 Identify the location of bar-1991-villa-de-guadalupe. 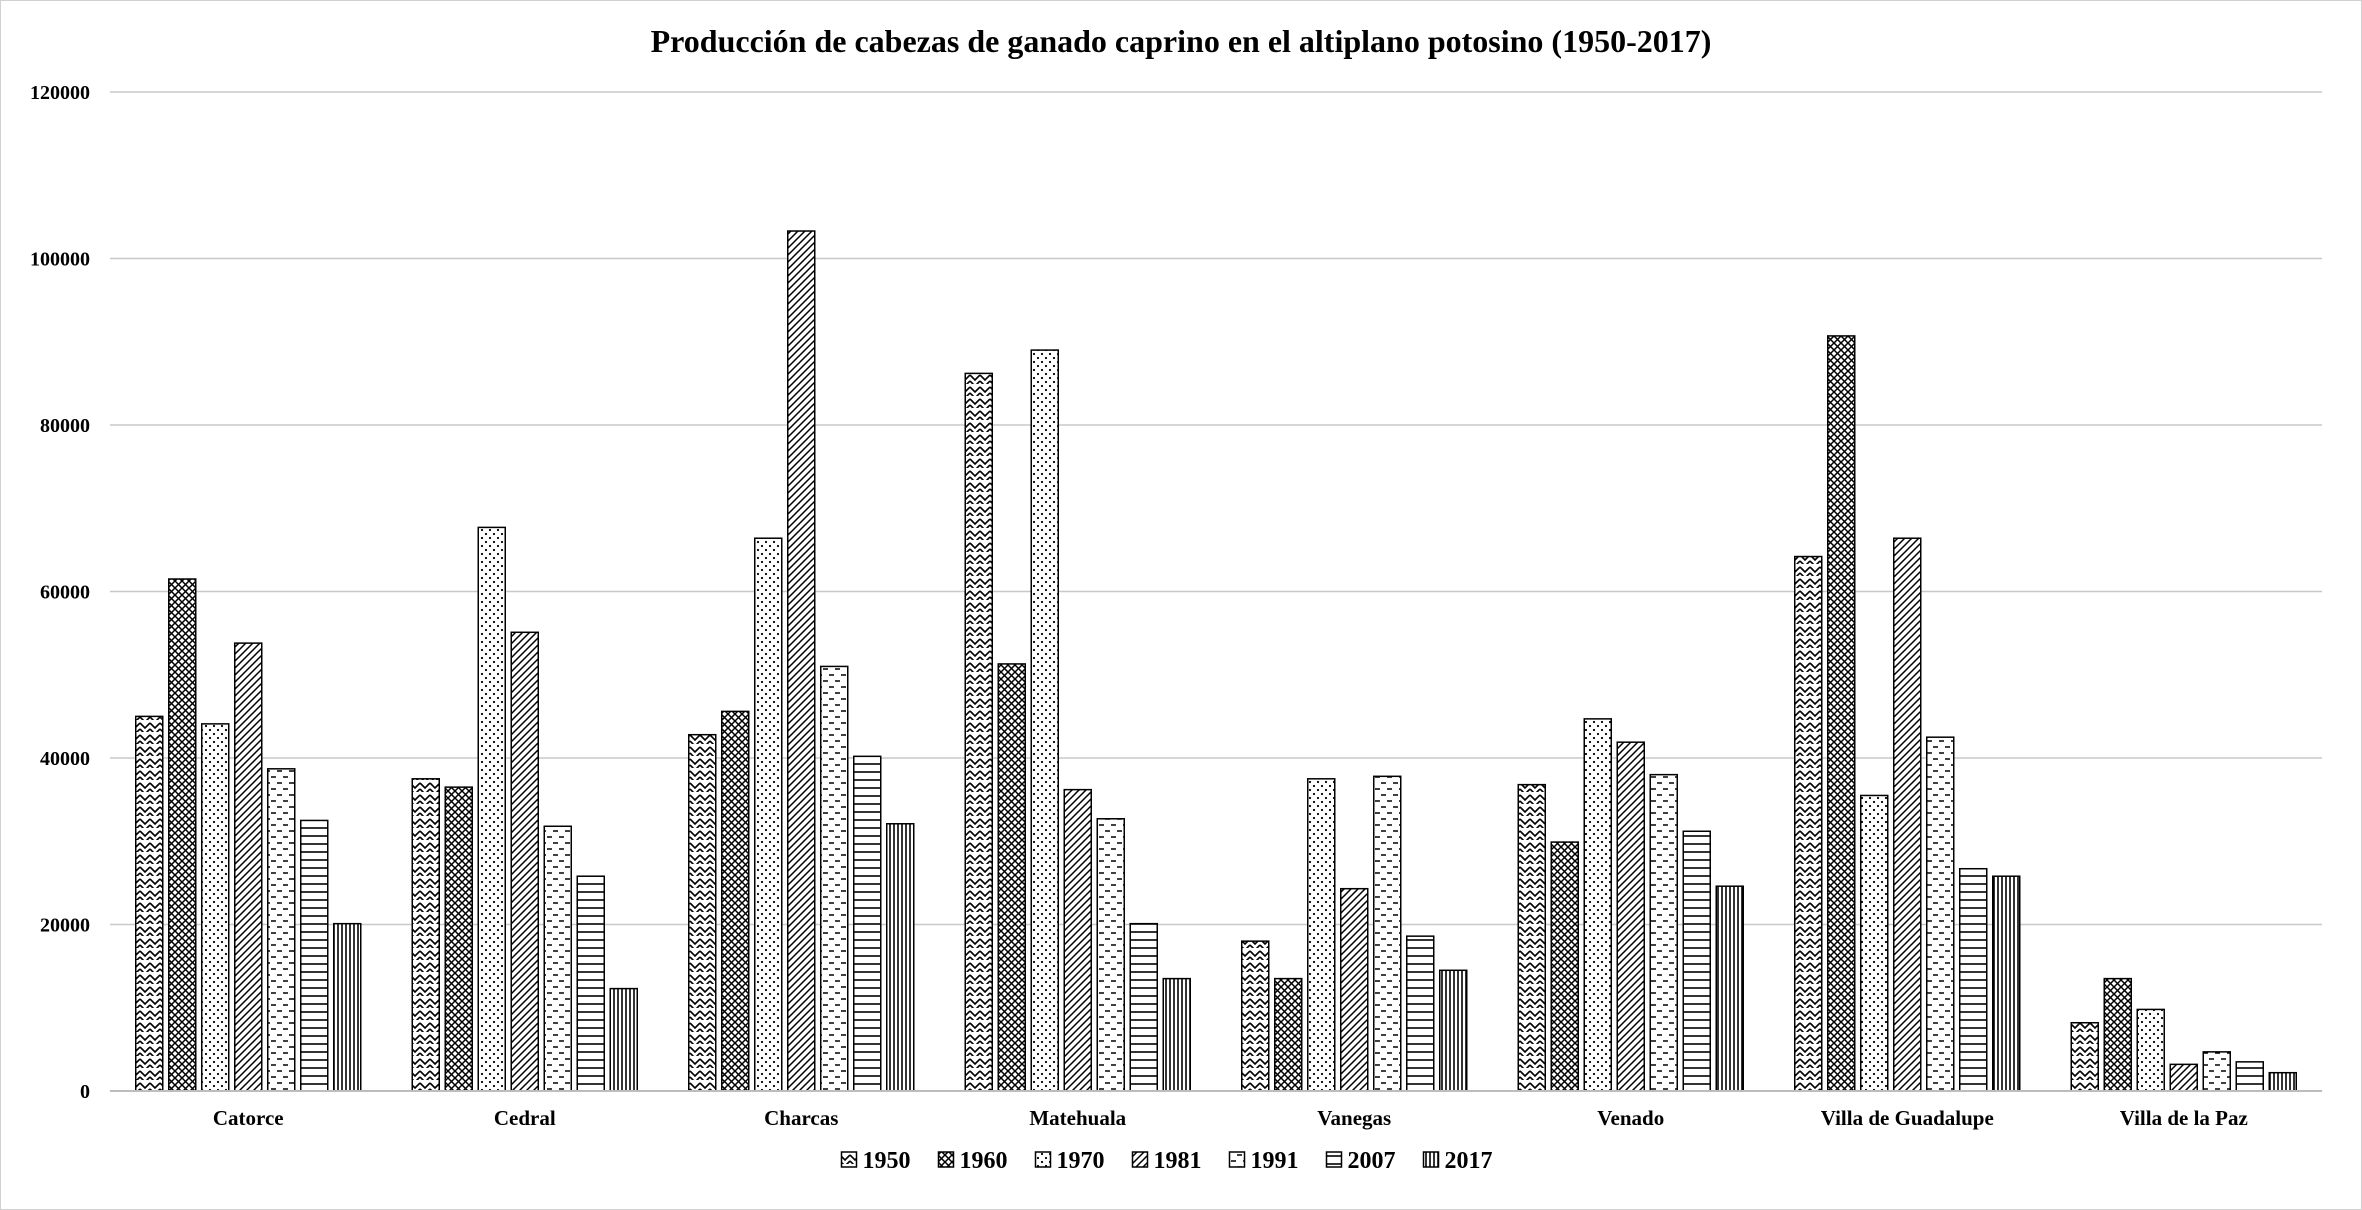
(1940, 914).